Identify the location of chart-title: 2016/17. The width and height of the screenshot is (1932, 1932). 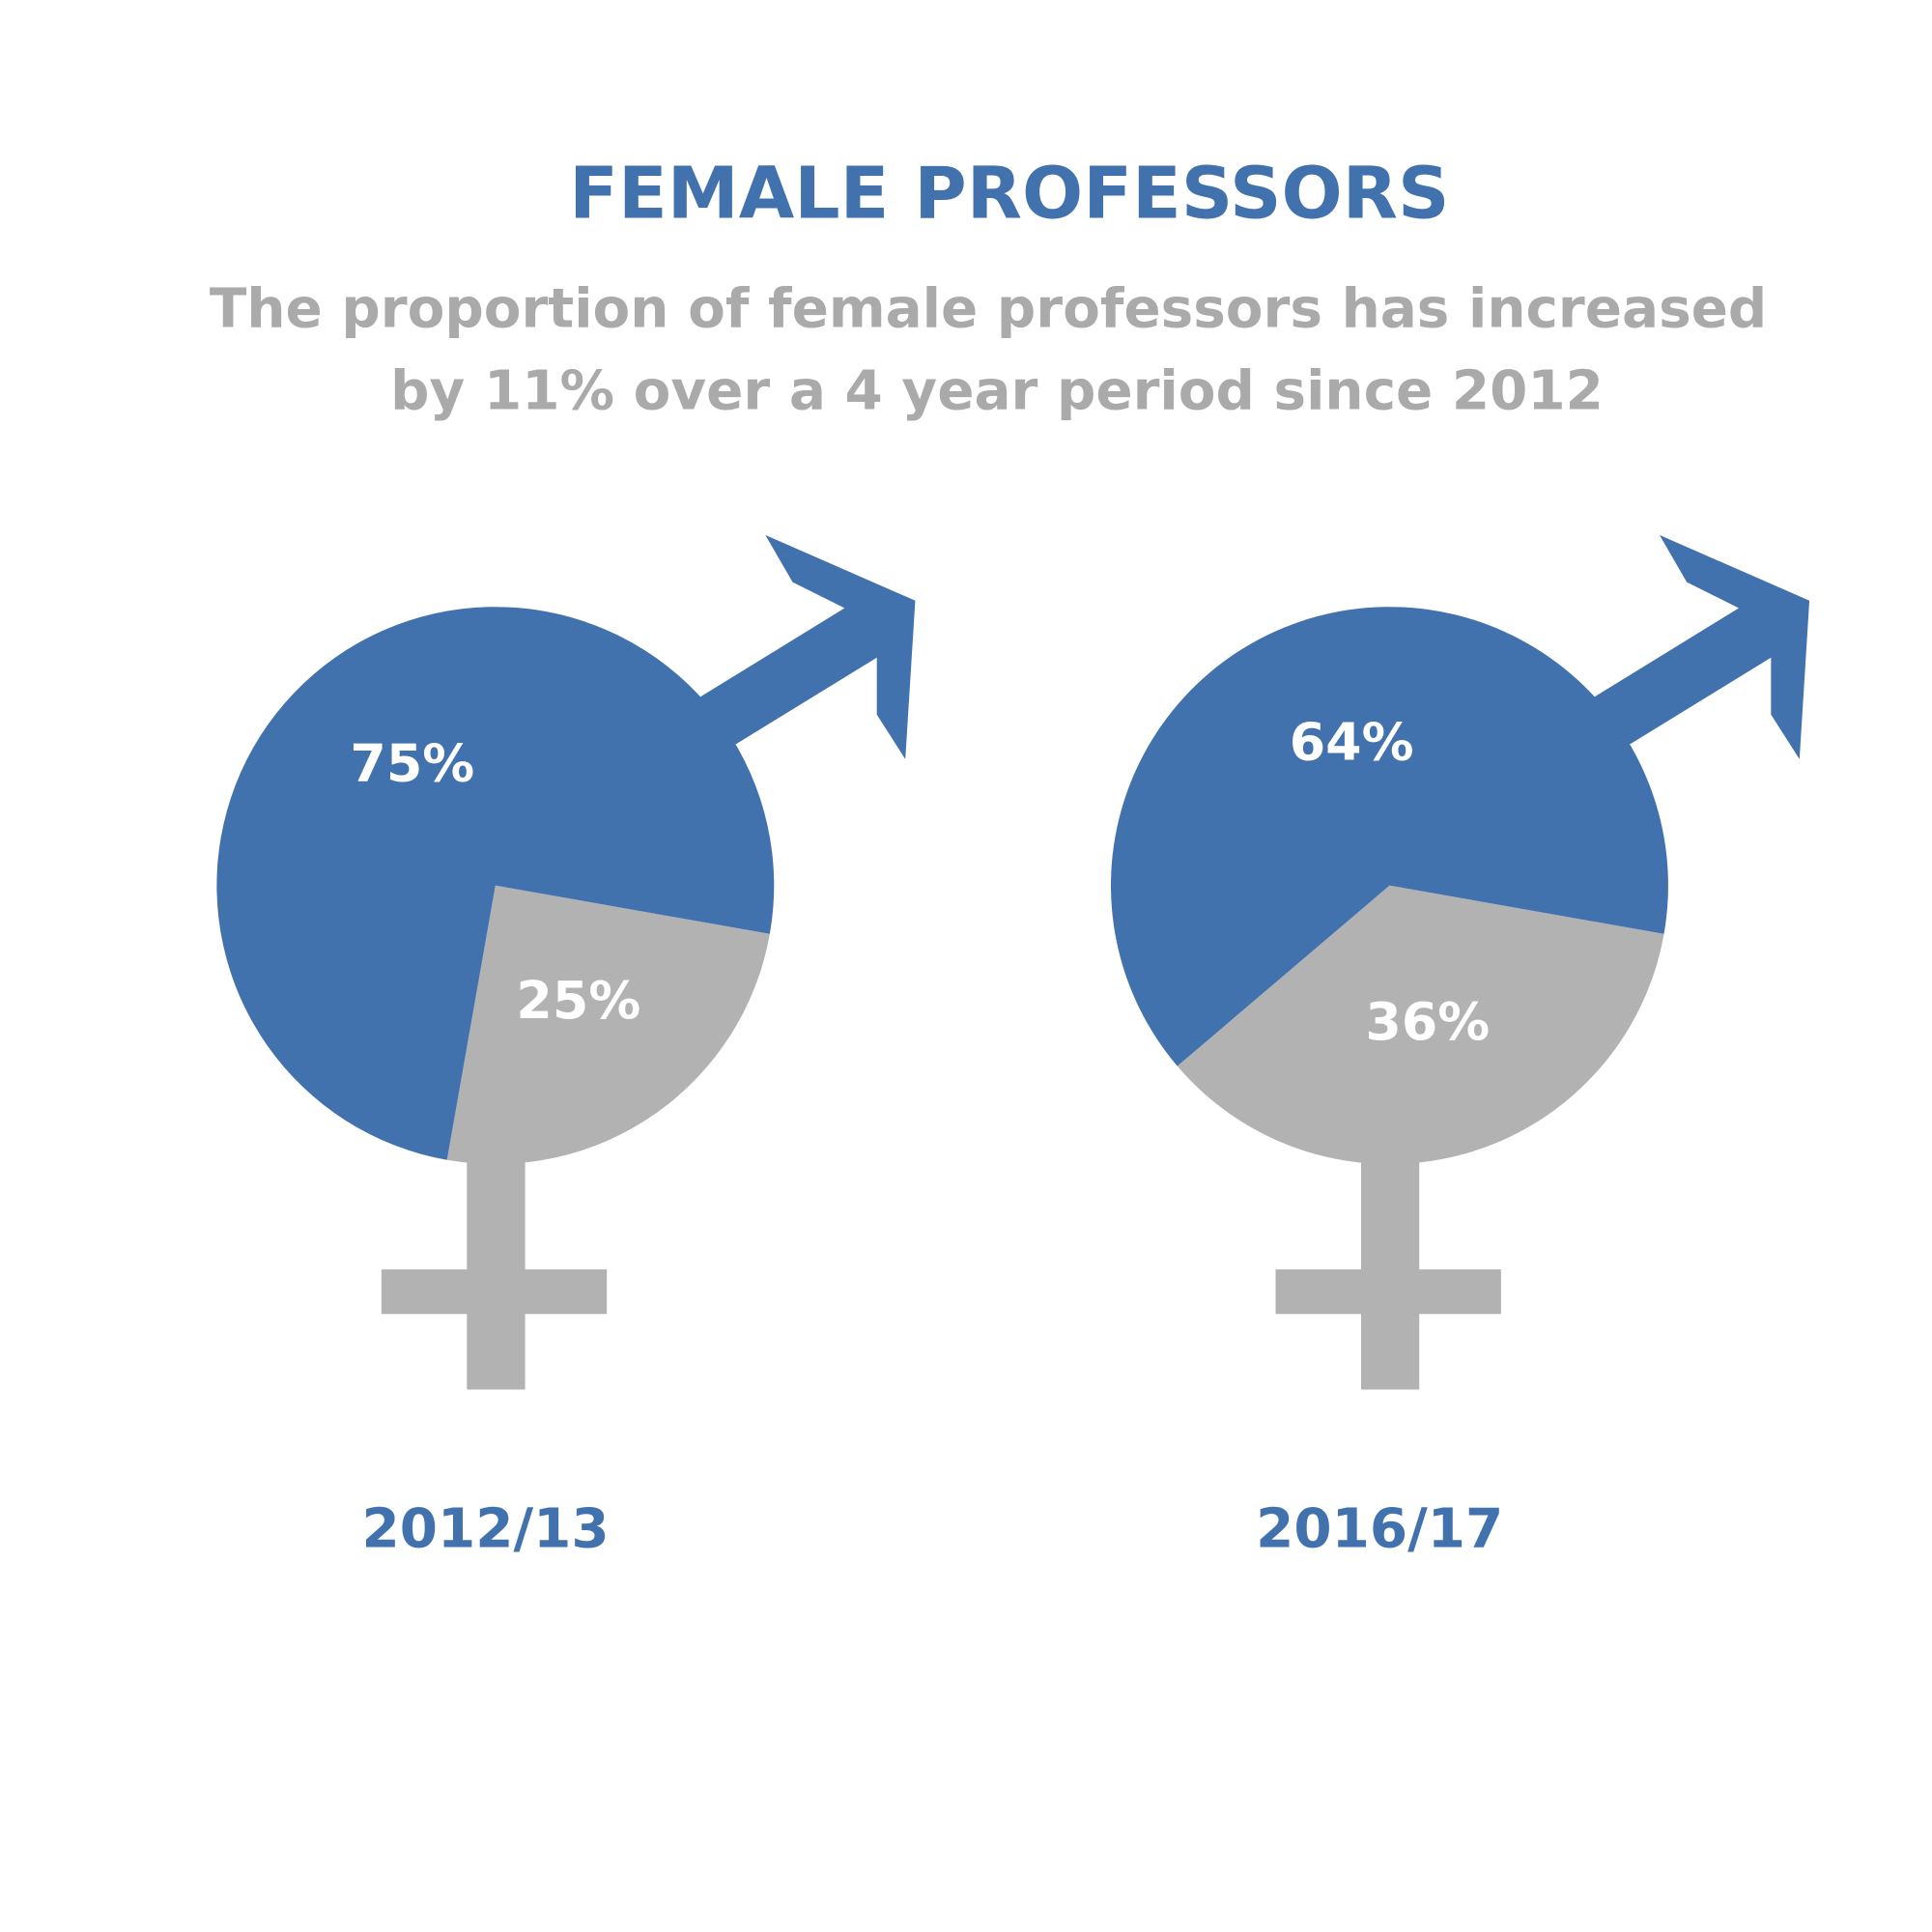
(1379, 1529).